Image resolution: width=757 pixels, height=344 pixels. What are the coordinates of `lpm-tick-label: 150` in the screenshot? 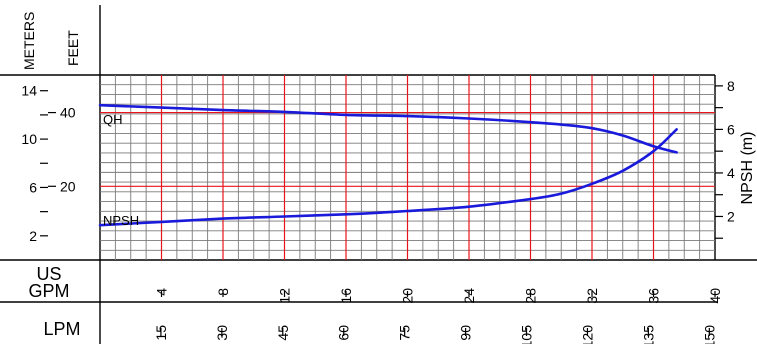 It's located at (709, 334).